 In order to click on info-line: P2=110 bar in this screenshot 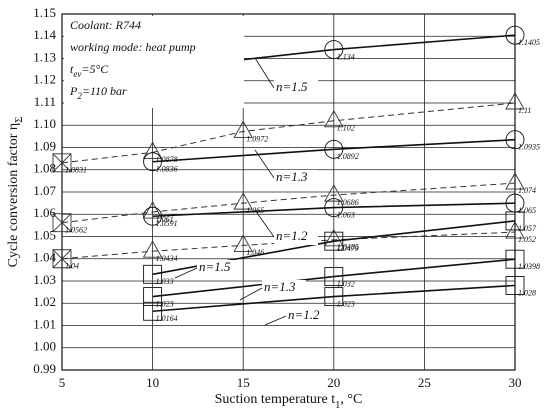, I will do `click(98, 92)`.